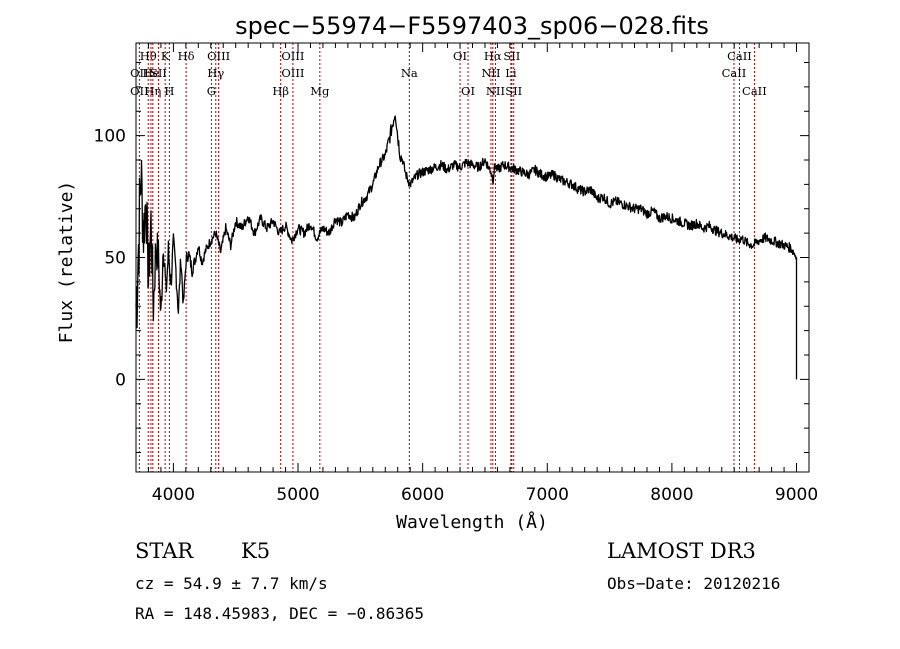 The image size is (900, 649). Describe the element at coordinates (422, 495) in the screenshot. I see `x-tick-label: 6000` at that location.